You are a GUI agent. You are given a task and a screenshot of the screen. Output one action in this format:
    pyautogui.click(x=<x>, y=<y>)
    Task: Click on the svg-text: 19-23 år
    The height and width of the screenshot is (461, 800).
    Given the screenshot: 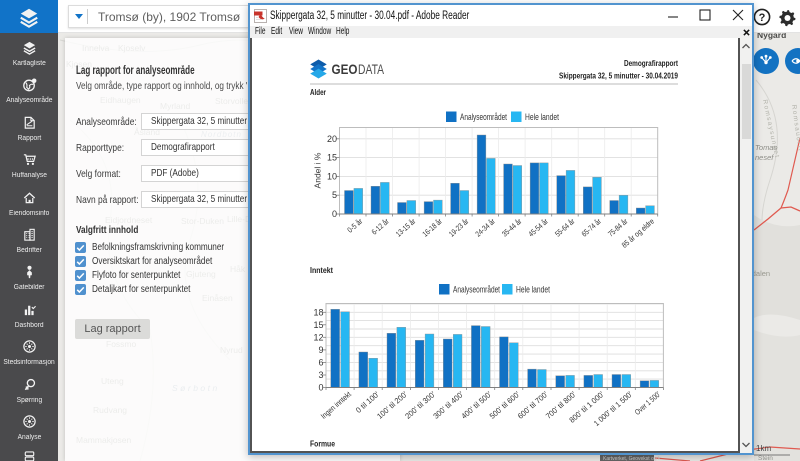 What is the action you would take?
    pyautogui.click(x=459, y=227)
    